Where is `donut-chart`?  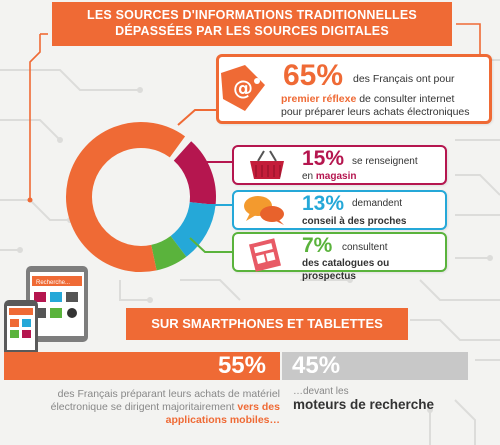 donut-chart is located at coordinates (141, 197).